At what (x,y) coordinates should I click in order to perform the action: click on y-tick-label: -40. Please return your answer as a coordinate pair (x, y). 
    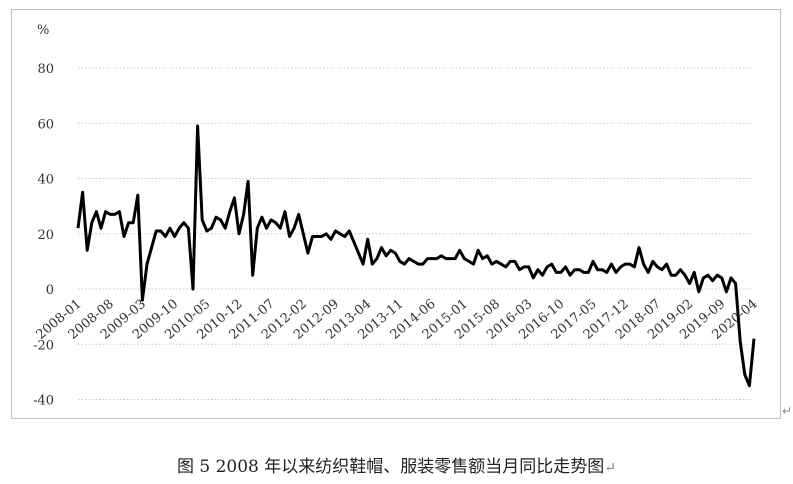
    Looking at the image, I should click on (43, 401).